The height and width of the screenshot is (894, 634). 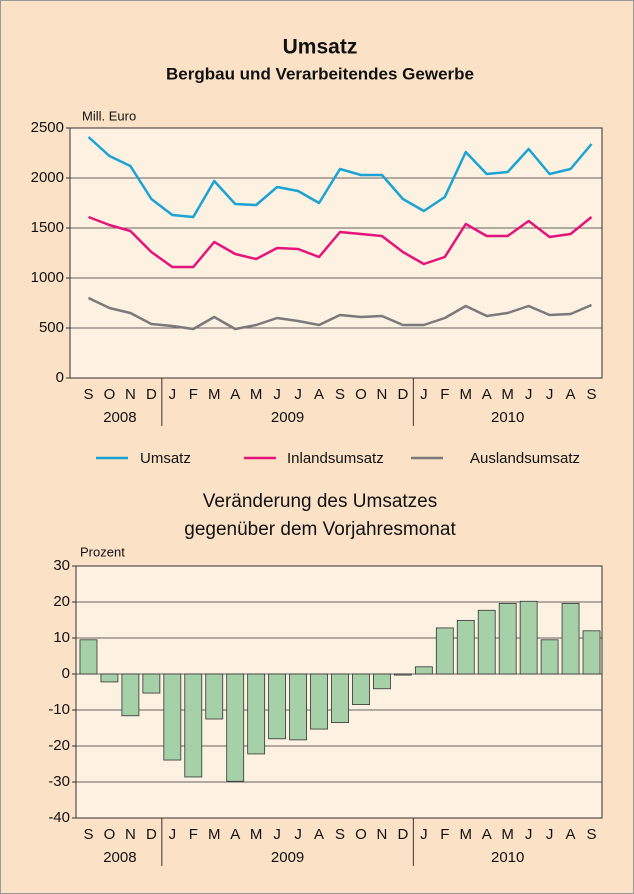 I want to click on line-series, so click(x=340, y=242).